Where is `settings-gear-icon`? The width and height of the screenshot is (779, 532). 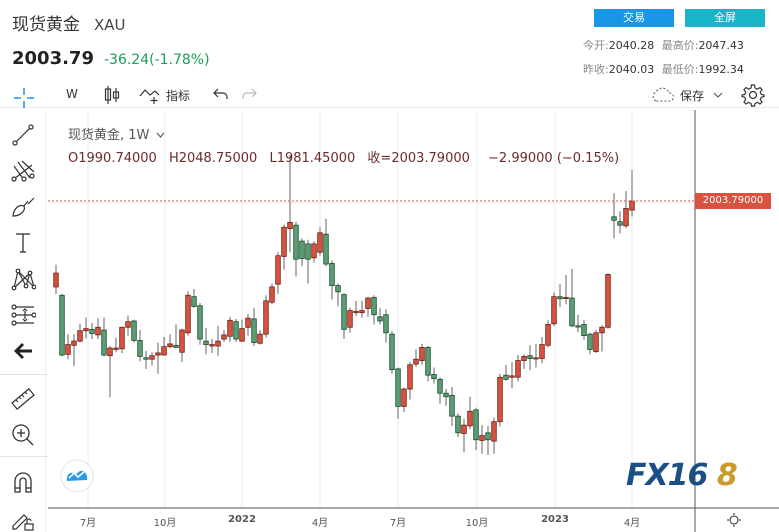
settings-gear-icon is located at coordinates (753, 95).